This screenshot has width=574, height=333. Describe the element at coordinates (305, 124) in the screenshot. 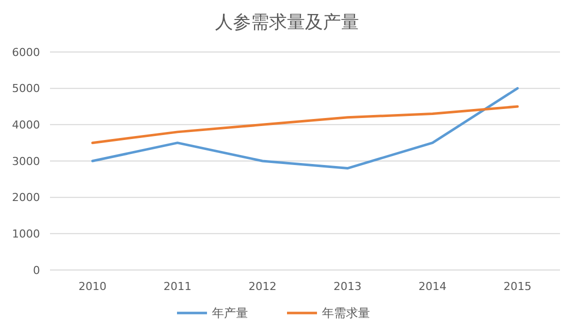

I see `line-series` at that location.